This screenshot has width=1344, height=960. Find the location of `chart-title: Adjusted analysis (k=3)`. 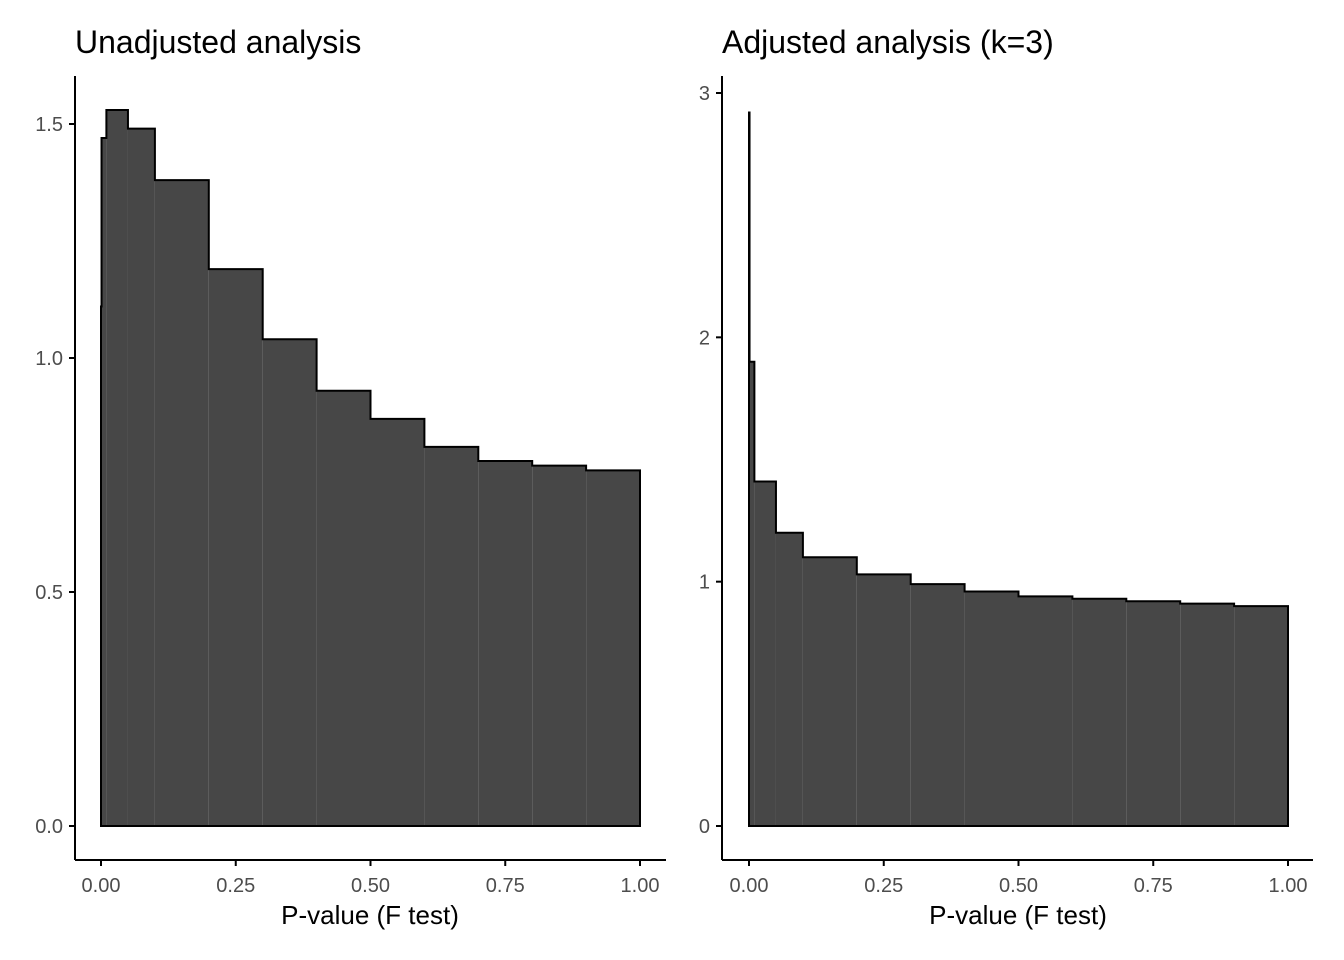

chart-title: Adjusted analysis (k=3) is located at coordinates (888, 42).